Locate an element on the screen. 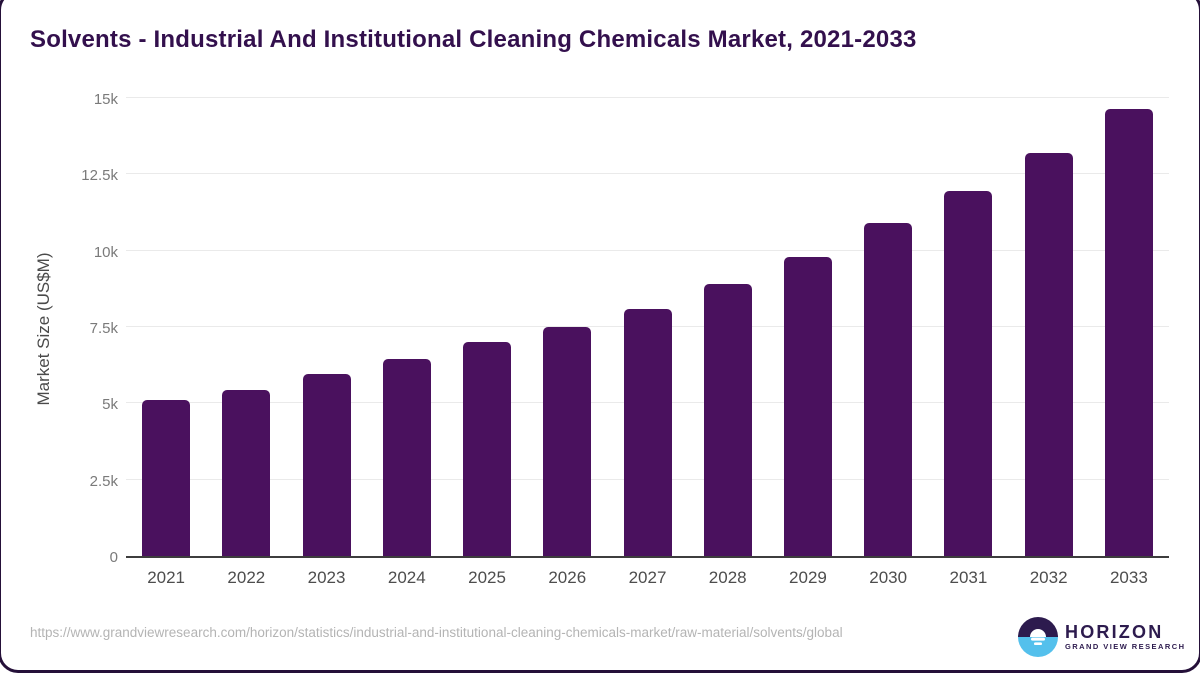 Image resolution: width=1200 pixels, height=675 pixels. y-tick-label: 15k is located at coordinates (105, 99).